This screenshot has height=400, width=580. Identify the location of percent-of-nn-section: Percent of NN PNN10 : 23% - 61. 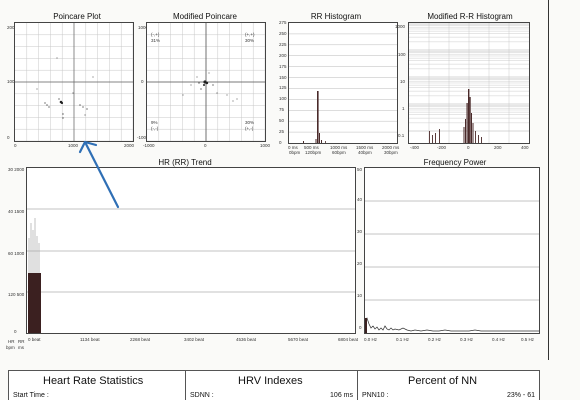
(448, 385).